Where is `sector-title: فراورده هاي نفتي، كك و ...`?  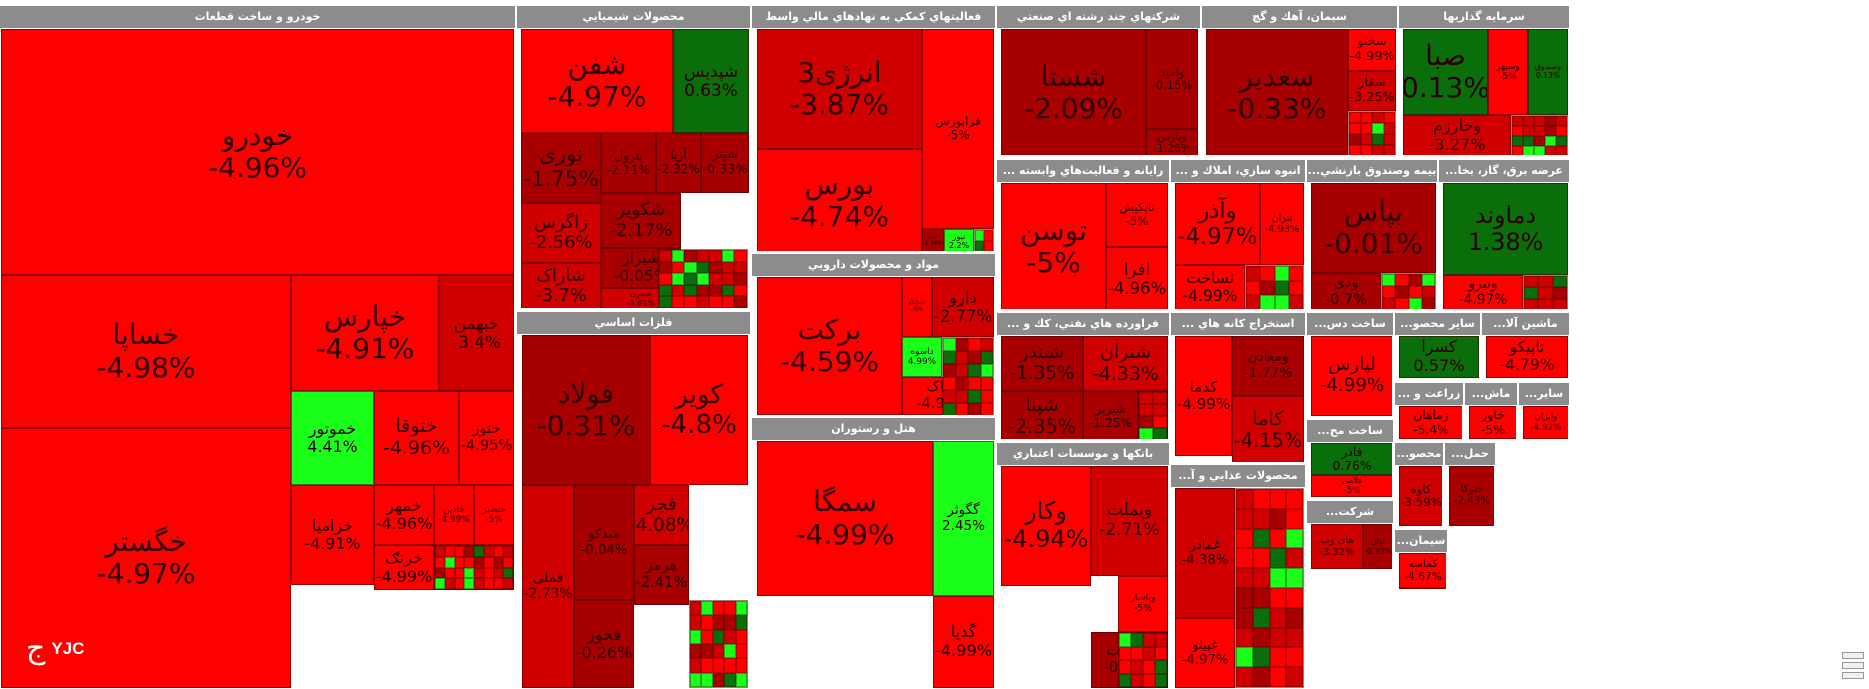 sector-title: فراورده هاي نفتي، كك و ... is located at coordinates (1083, 324).